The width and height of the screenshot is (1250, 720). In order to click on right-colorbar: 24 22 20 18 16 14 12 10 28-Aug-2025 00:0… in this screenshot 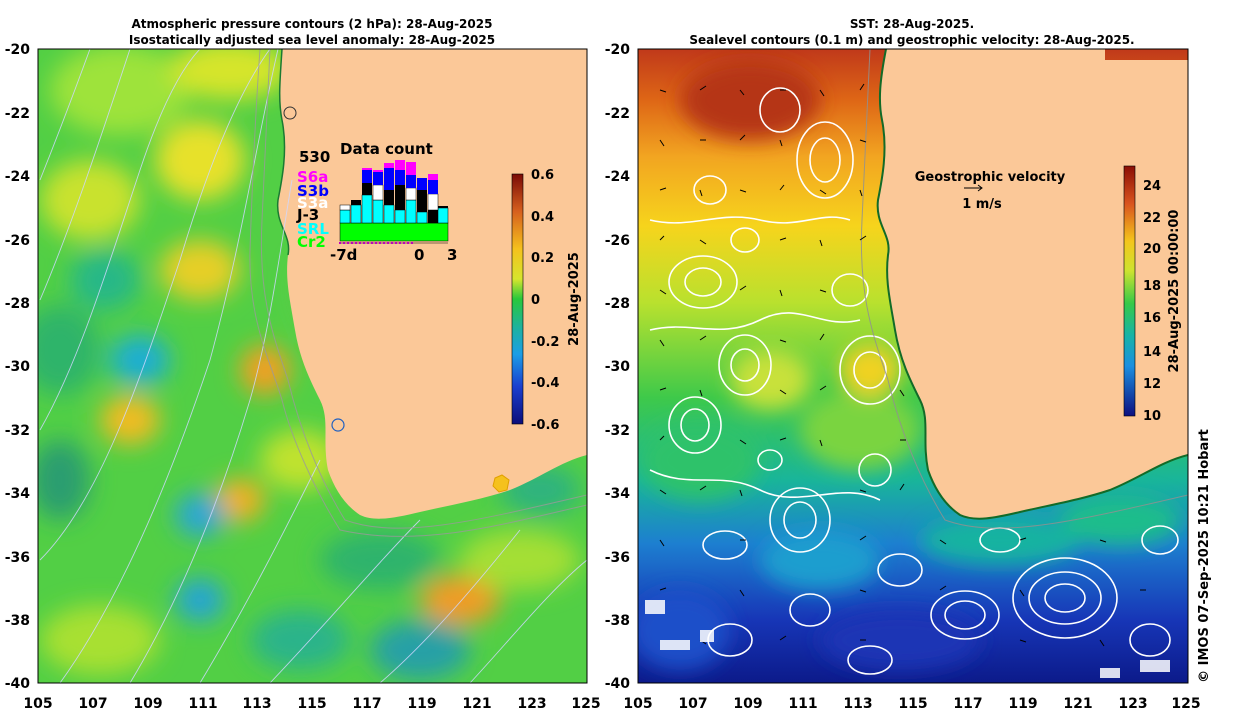, I will do `click(1152, 294)`.